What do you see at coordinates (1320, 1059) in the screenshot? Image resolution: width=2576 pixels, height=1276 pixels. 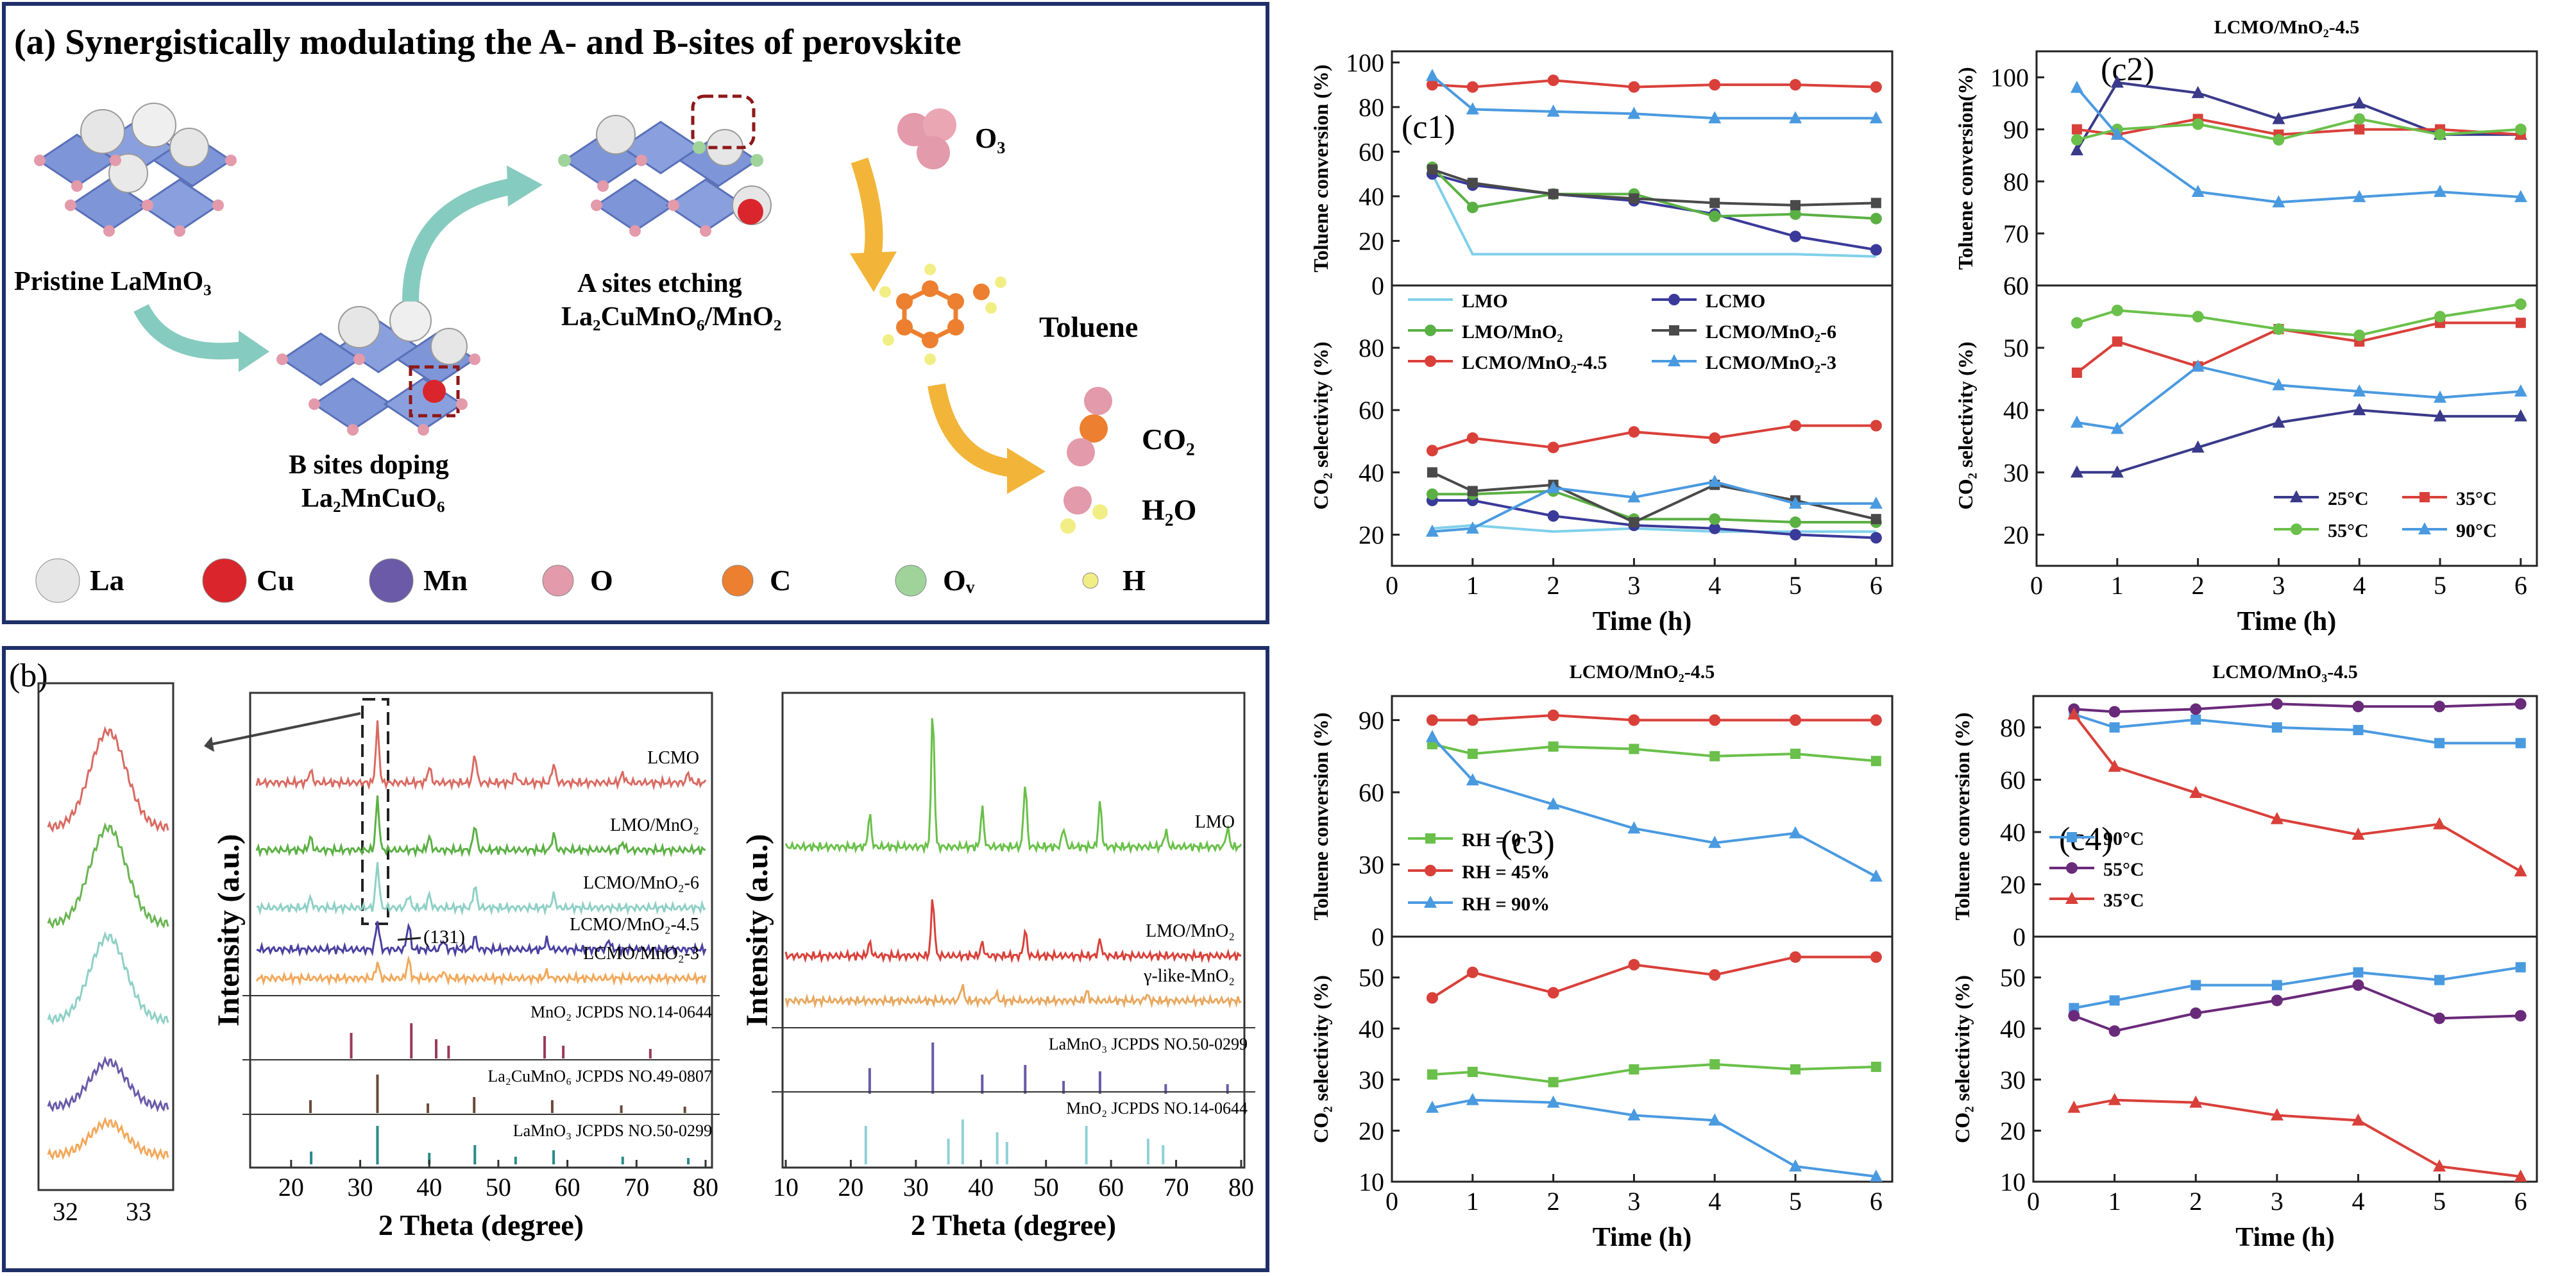 I see `c3-ylabel-bottom: CO₂ selectivity (%)` at bounding box center [1320, 1059].